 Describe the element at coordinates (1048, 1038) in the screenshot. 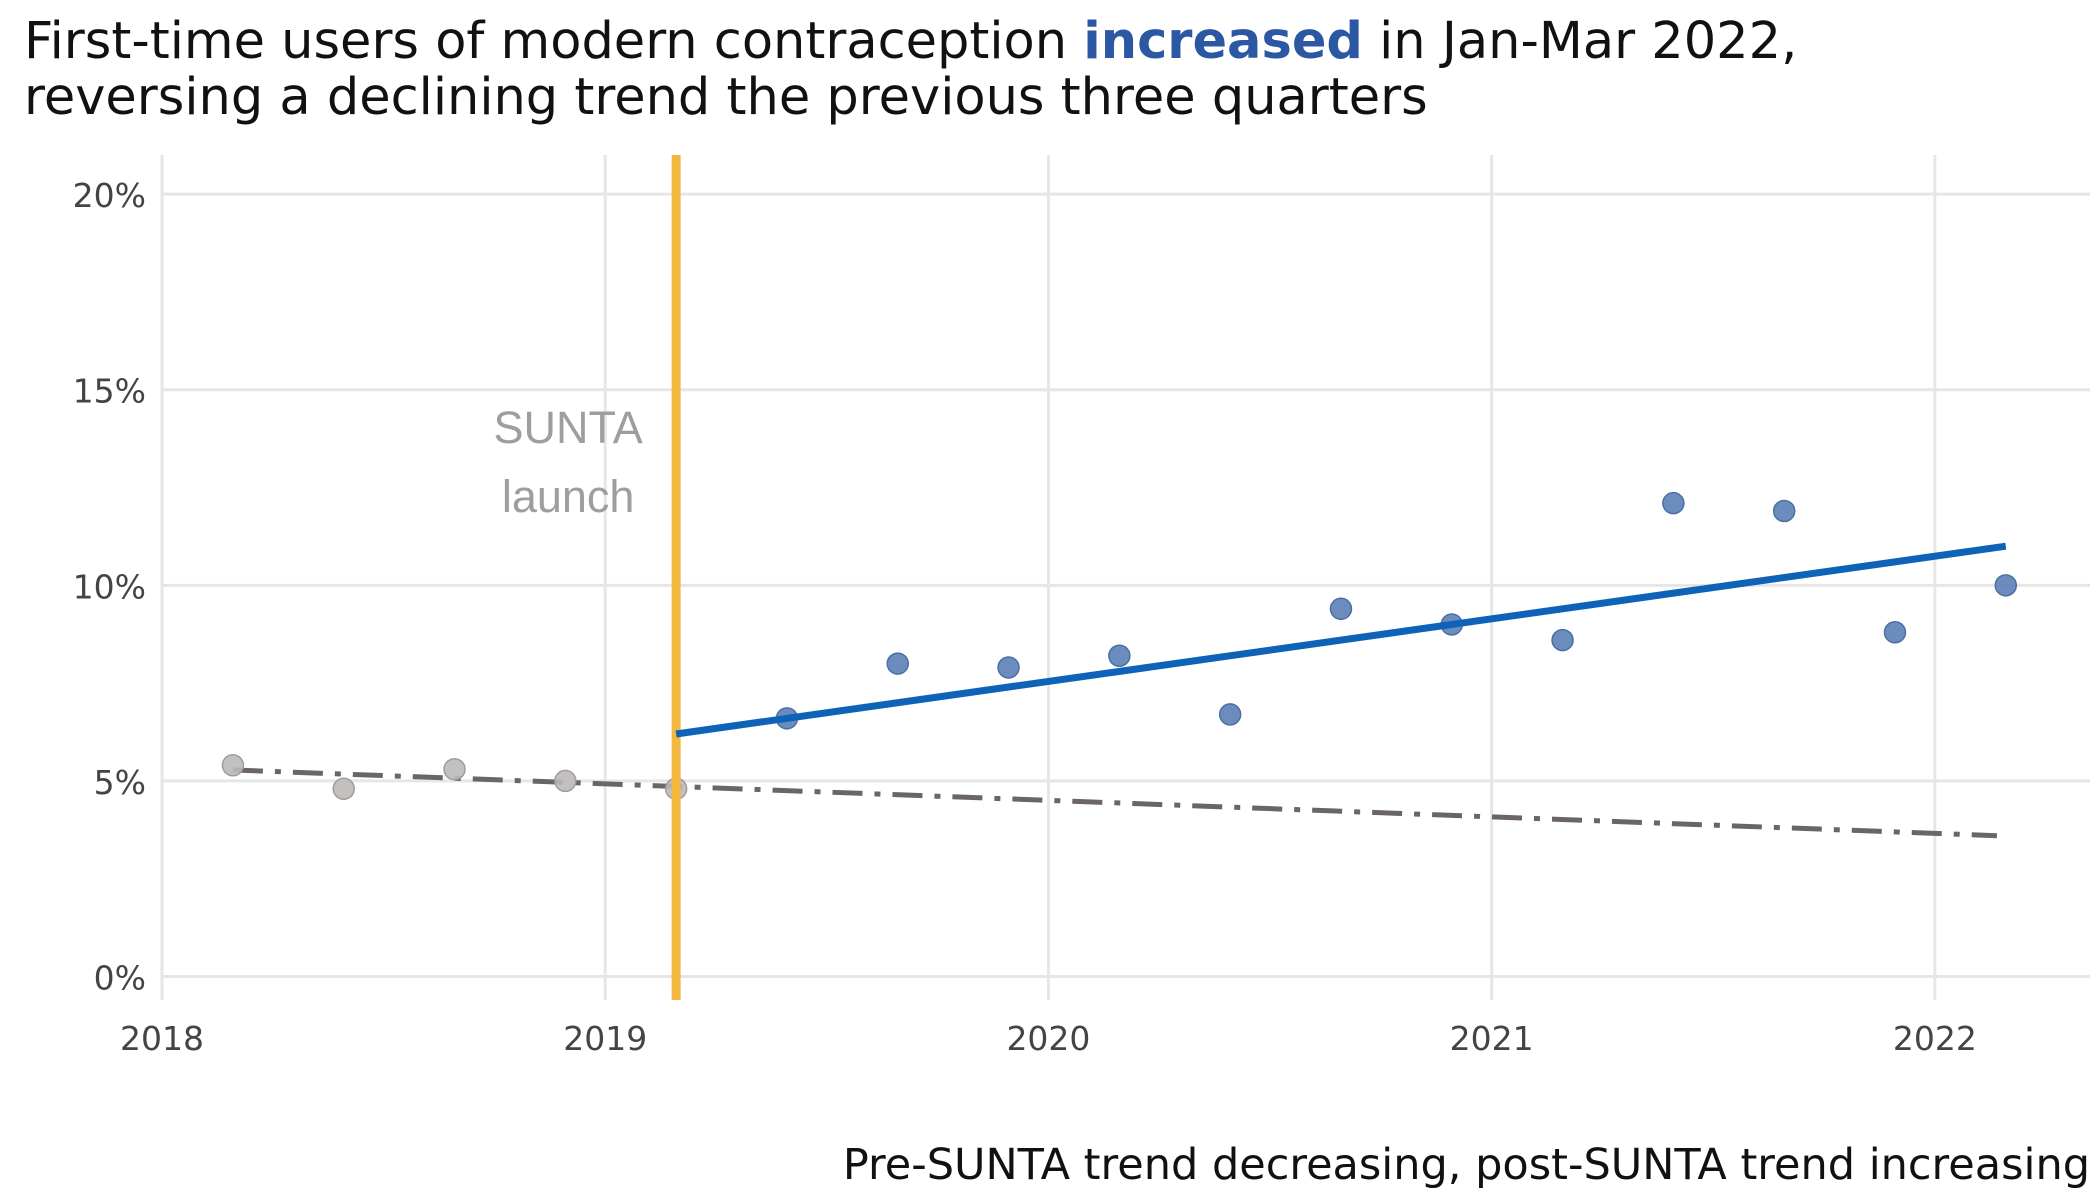

I see `x-tick-label: 2020` at that location.